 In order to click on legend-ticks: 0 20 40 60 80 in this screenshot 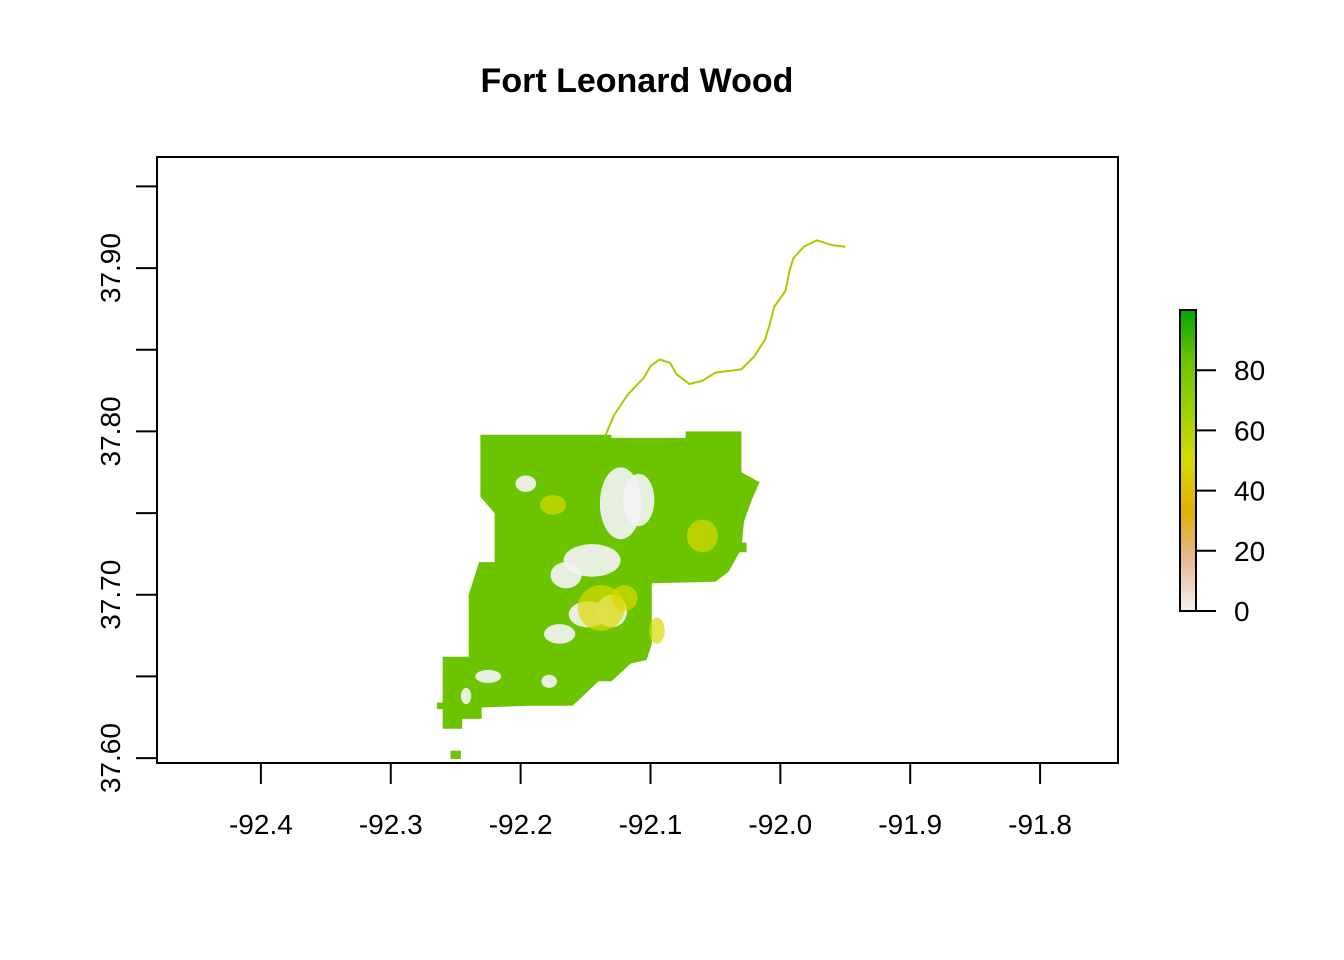, I will do `click(1230, 491)`.